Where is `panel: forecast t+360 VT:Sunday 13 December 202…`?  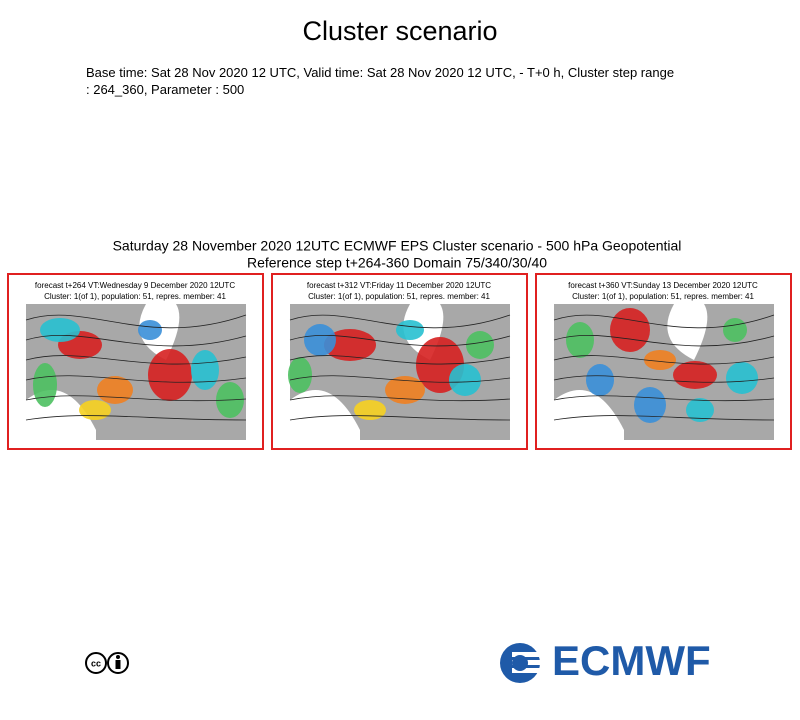 panel: forecast t+360 VT:Sunday 13 December 202… is located at coordinates (663, 361).